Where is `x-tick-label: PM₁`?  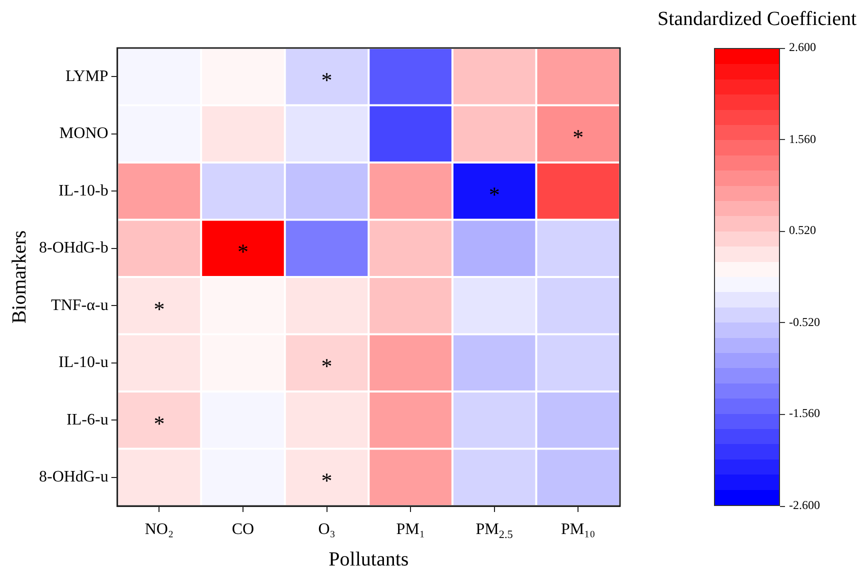 x-tick-label: PM₁ is located at coordinates (410, 529).